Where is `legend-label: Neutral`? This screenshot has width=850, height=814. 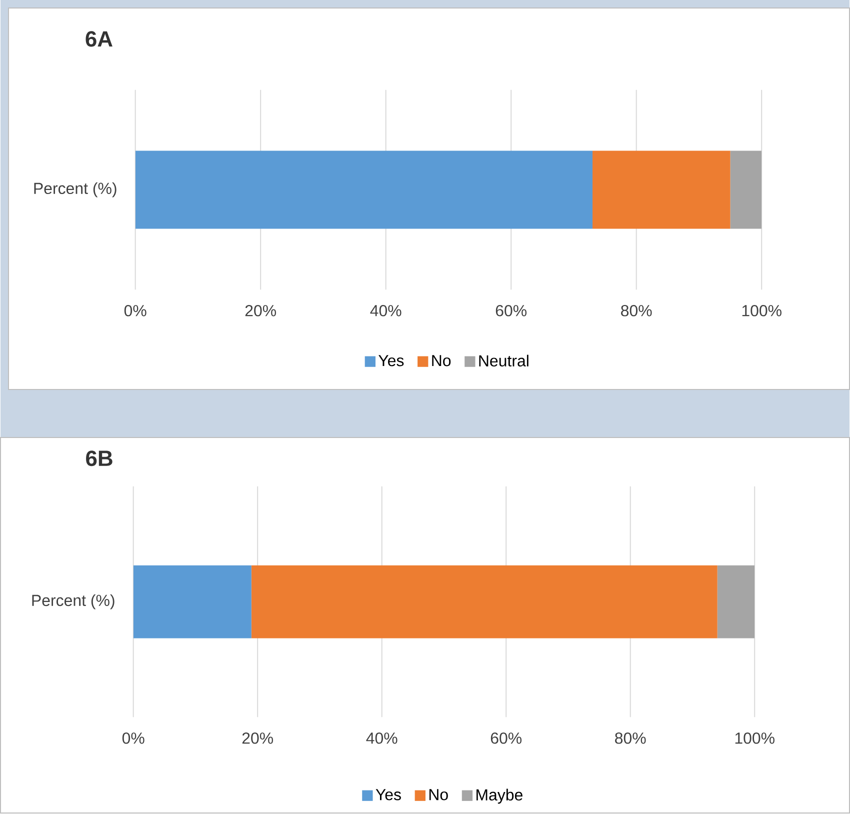
legend-label: Neutral is located at coordinates (503, 361).